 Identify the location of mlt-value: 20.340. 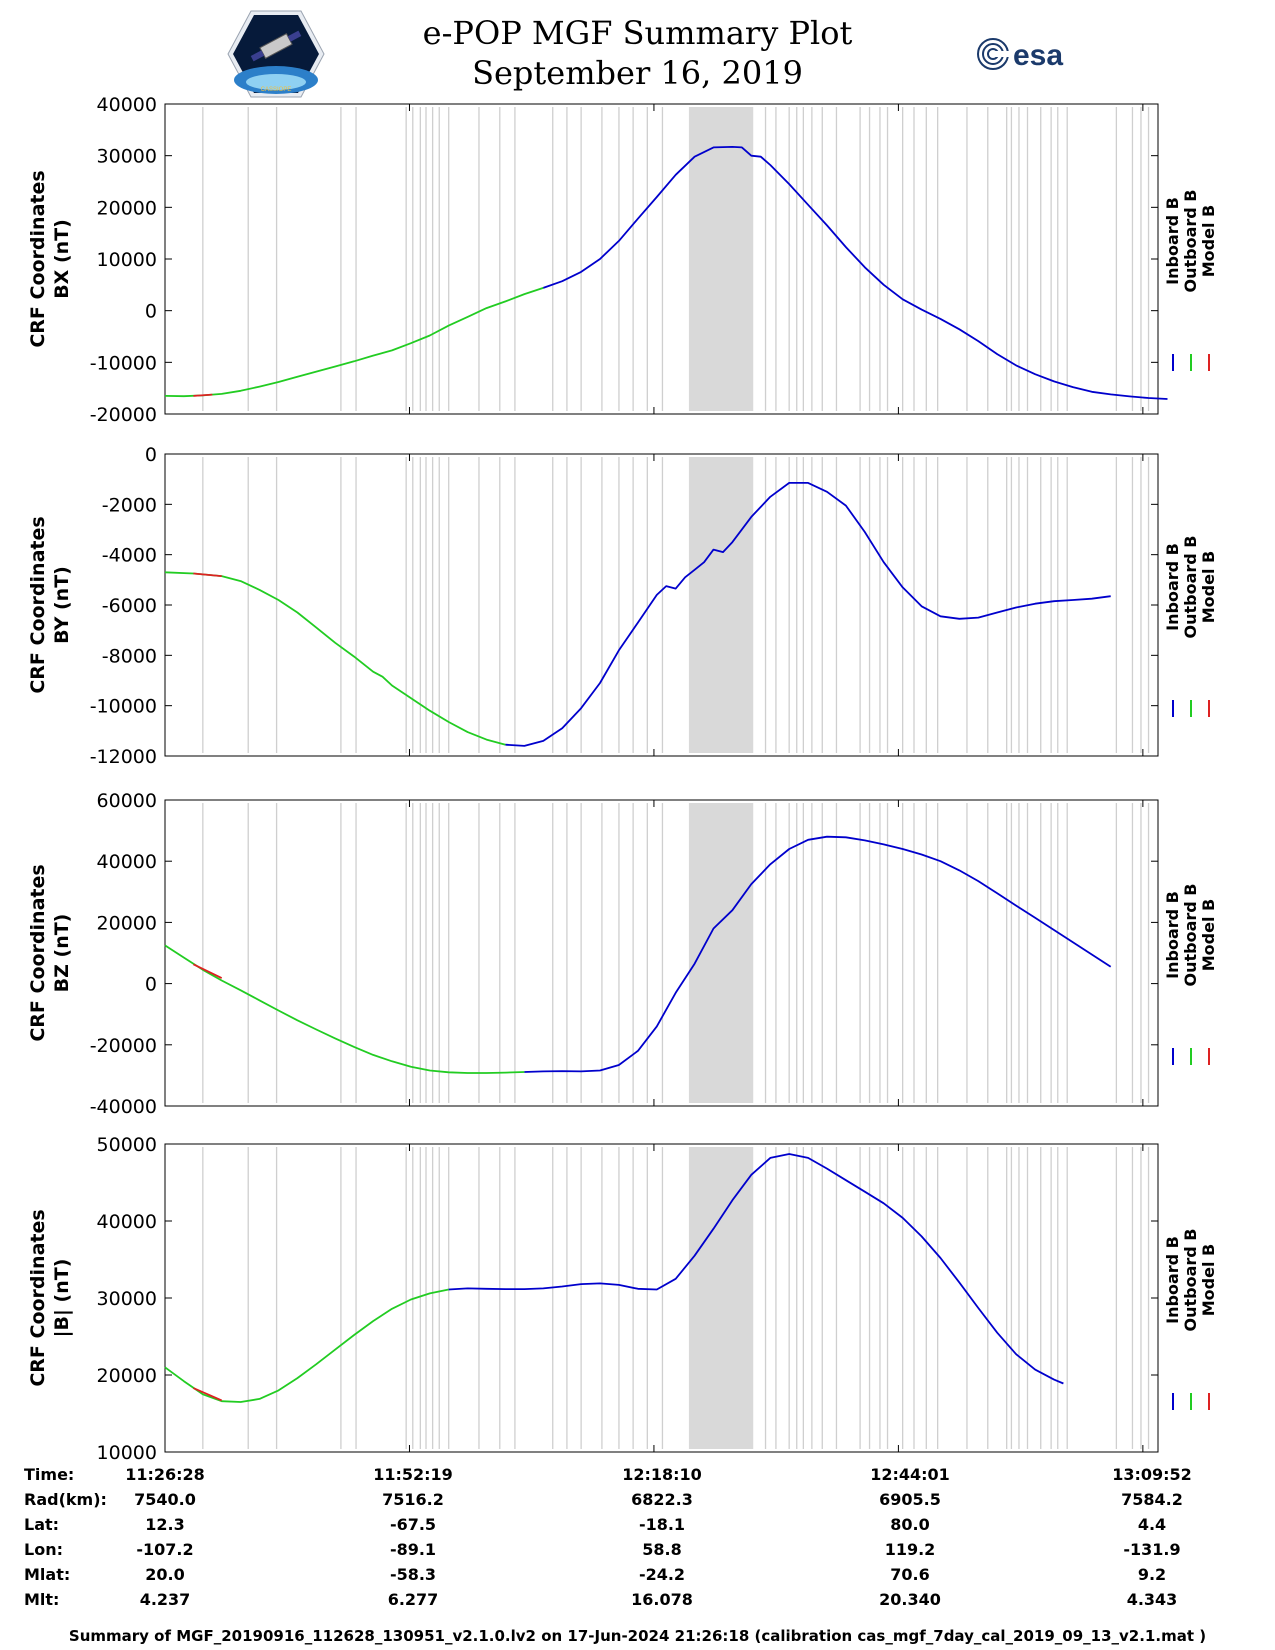
(910, 1599).